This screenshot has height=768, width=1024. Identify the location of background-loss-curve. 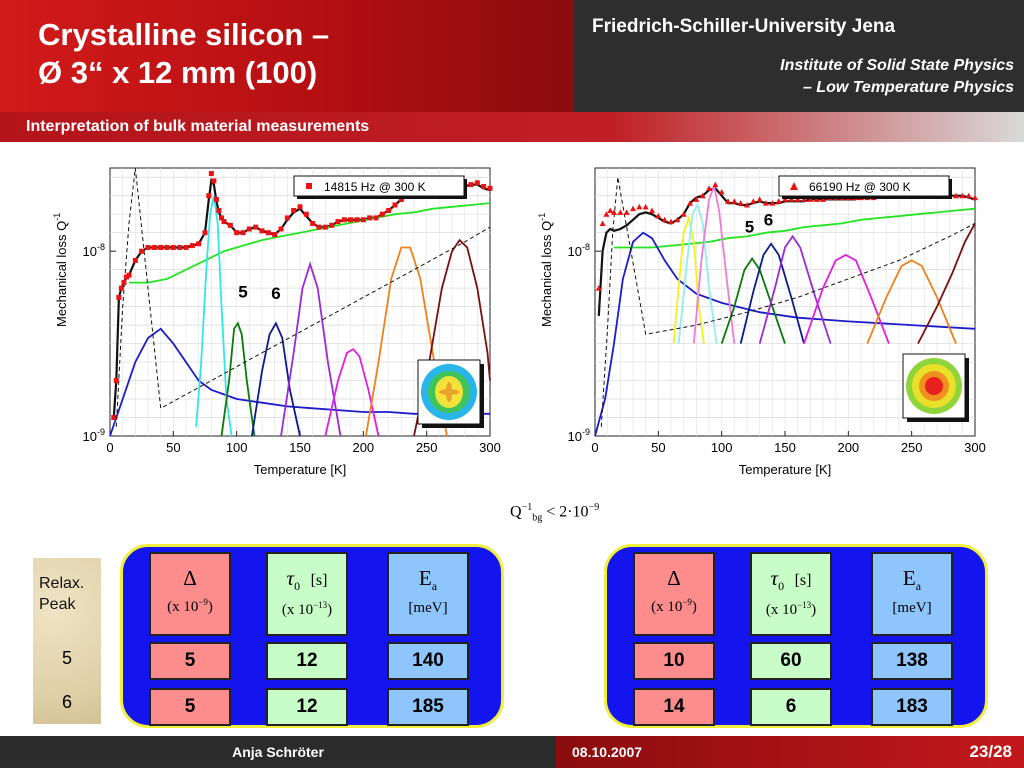
(303, 297).